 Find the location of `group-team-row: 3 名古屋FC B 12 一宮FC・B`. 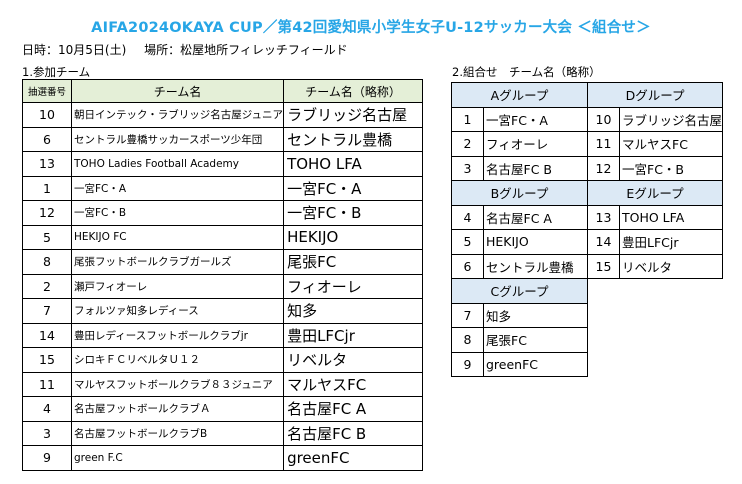

group-team-row: 3 名古屋FC B 12 一宮FC・B is located at coordinates (587, 168).